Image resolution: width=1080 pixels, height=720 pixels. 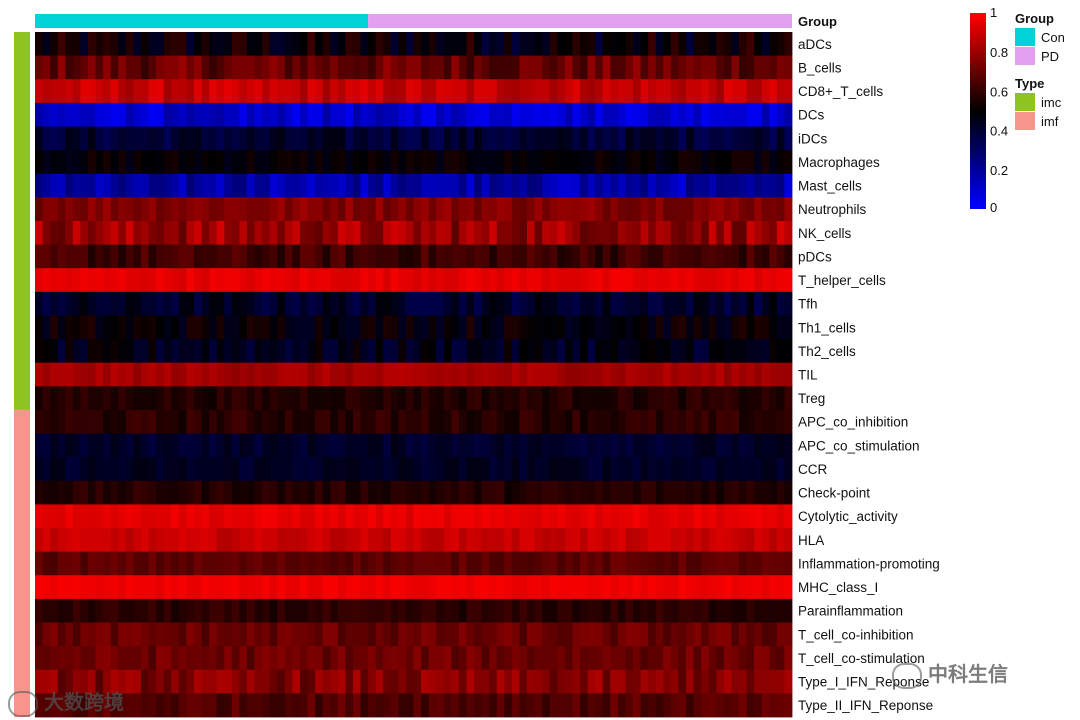 I want to click on row-label: Th1_cells, so click(x=827, y=327).